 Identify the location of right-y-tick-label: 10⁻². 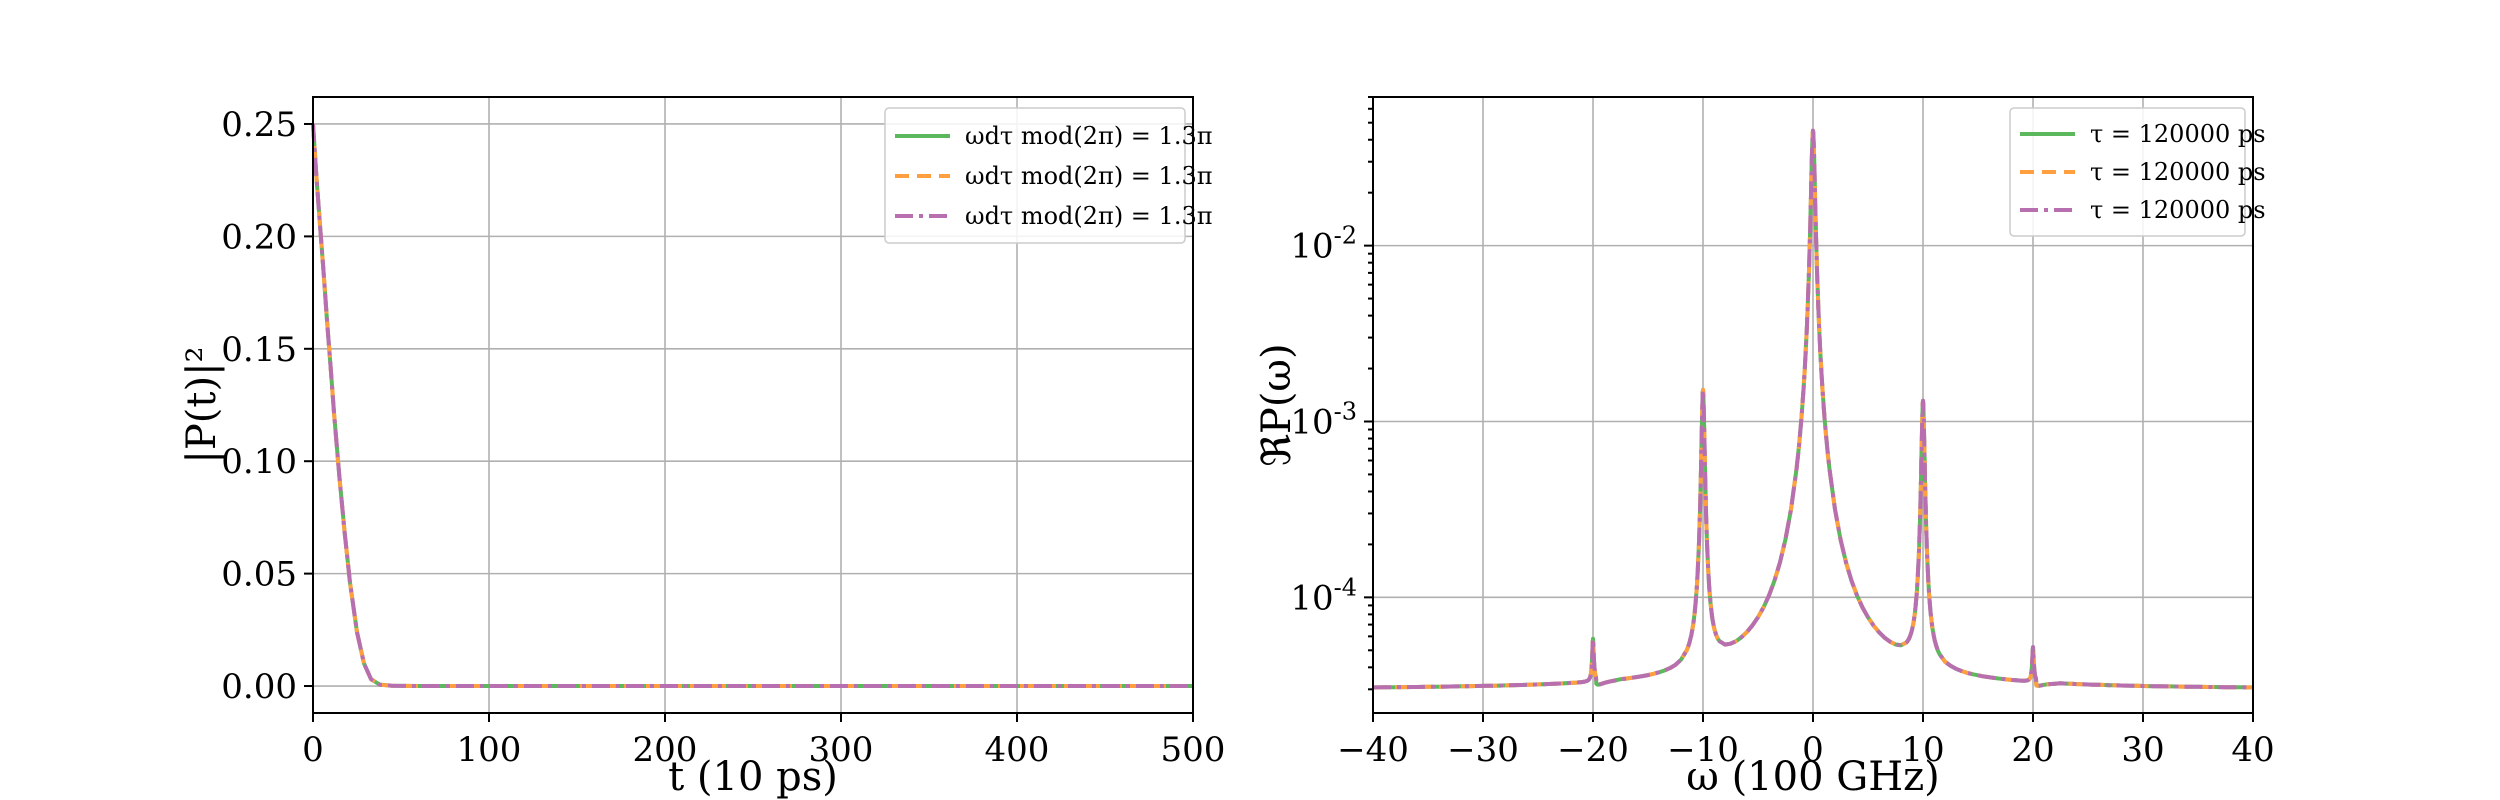
(1323, 244).